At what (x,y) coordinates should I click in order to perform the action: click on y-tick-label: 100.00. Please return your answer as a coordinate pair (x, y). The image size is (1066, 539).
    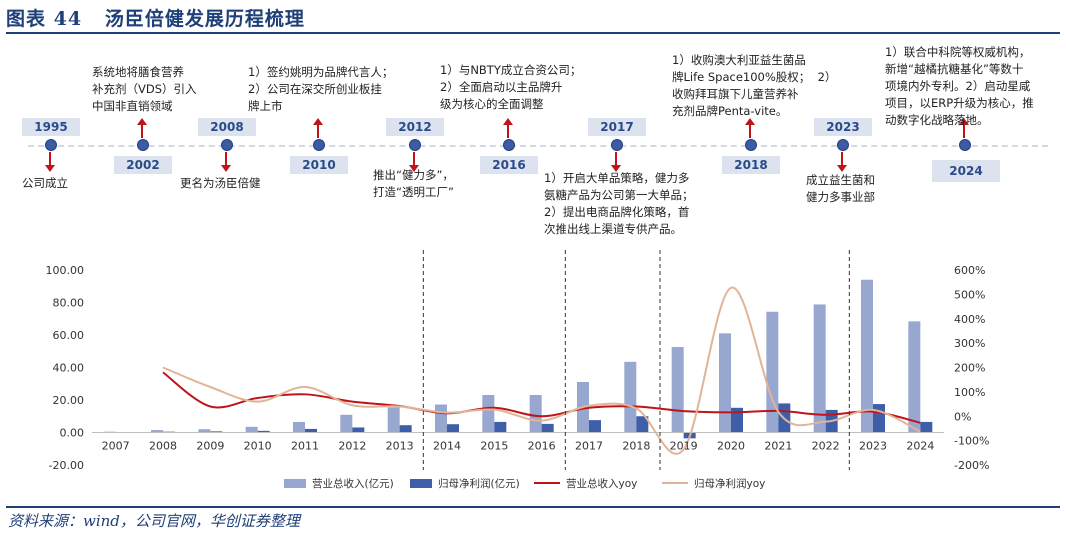
    Looking at the image, I should click on (65, 270).